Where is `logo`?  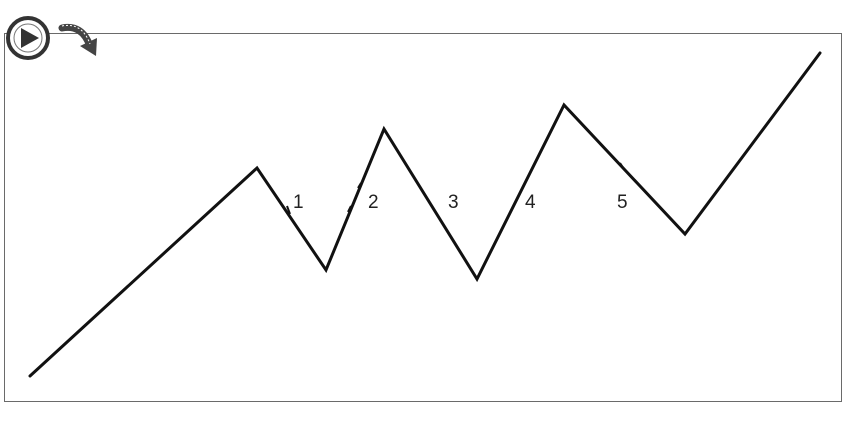
logo is located at coordinates (52, 37).